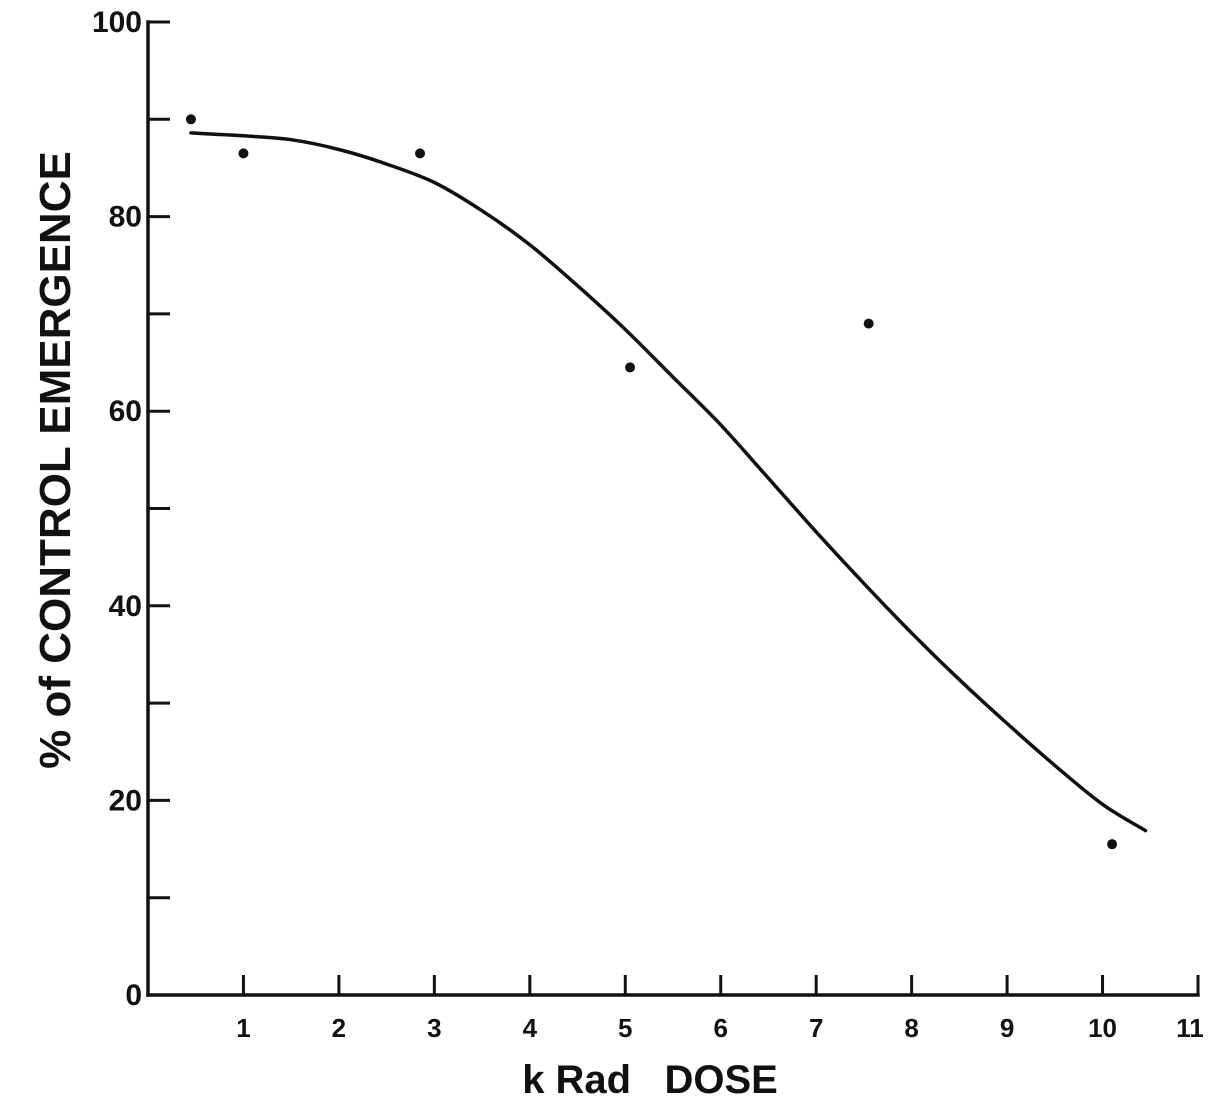 The width and height of the screenshot is (1210, 1101). What do you see at coordinates (131, 509) in the screenshot?
I see `y-axis-ticks: 0 20 40 60 80 100` at bounding box center [131, 509].